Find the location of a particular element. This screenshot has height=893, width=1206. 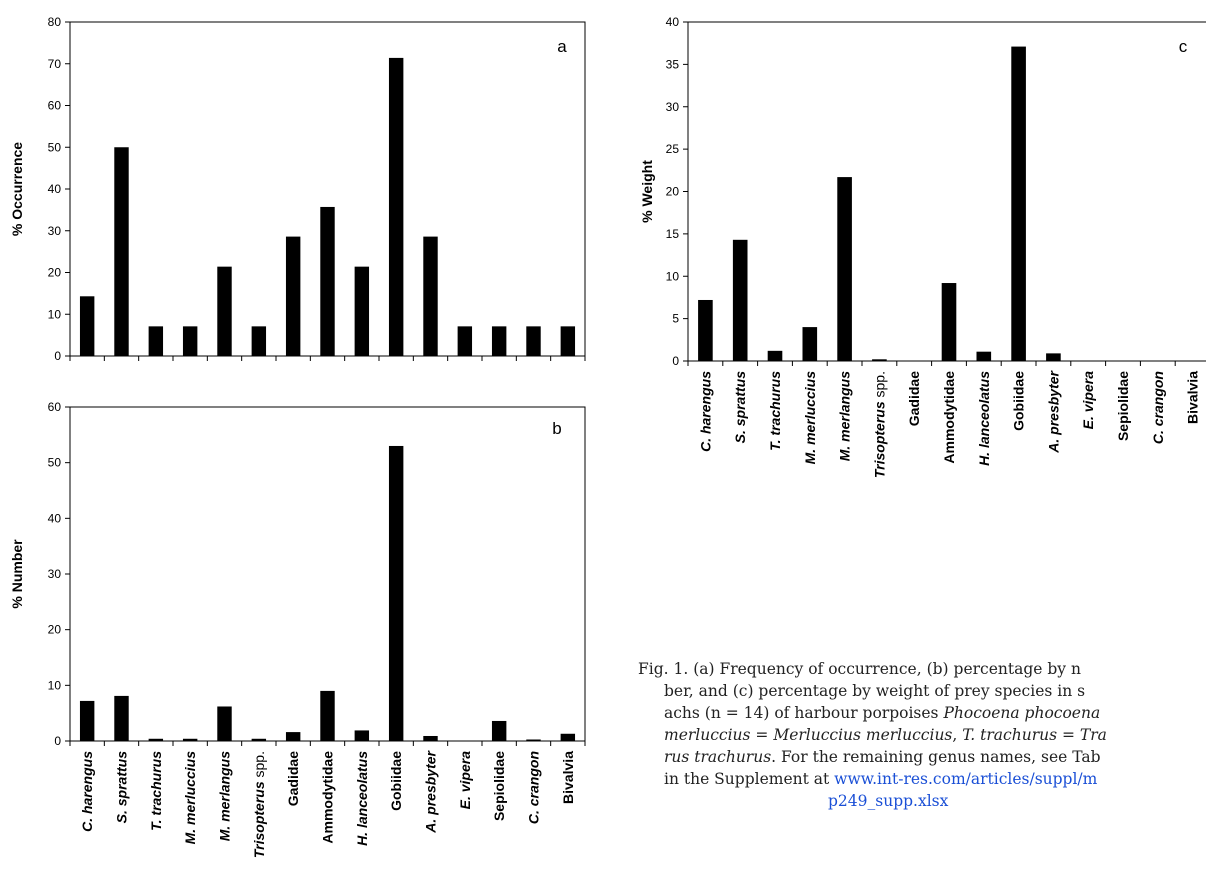

y-tick-label: 80 is located at coordinates (55, 22).